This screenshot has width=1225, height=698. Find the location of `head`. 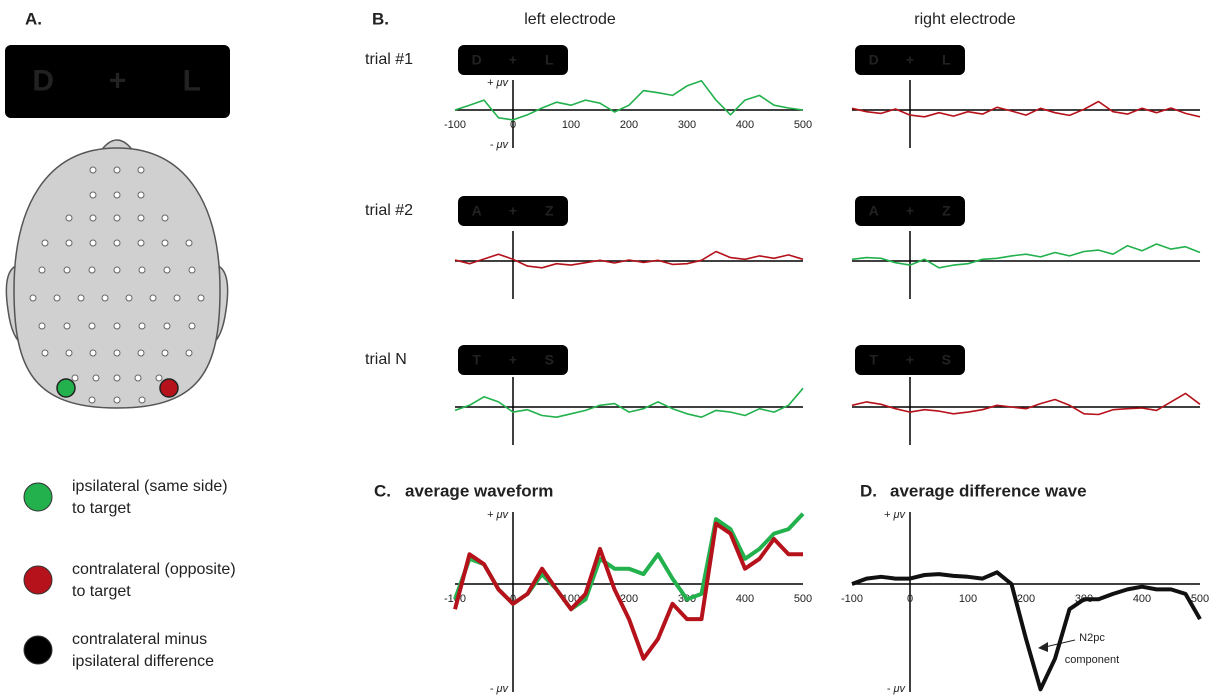

head is located at coordinates (117, 278).